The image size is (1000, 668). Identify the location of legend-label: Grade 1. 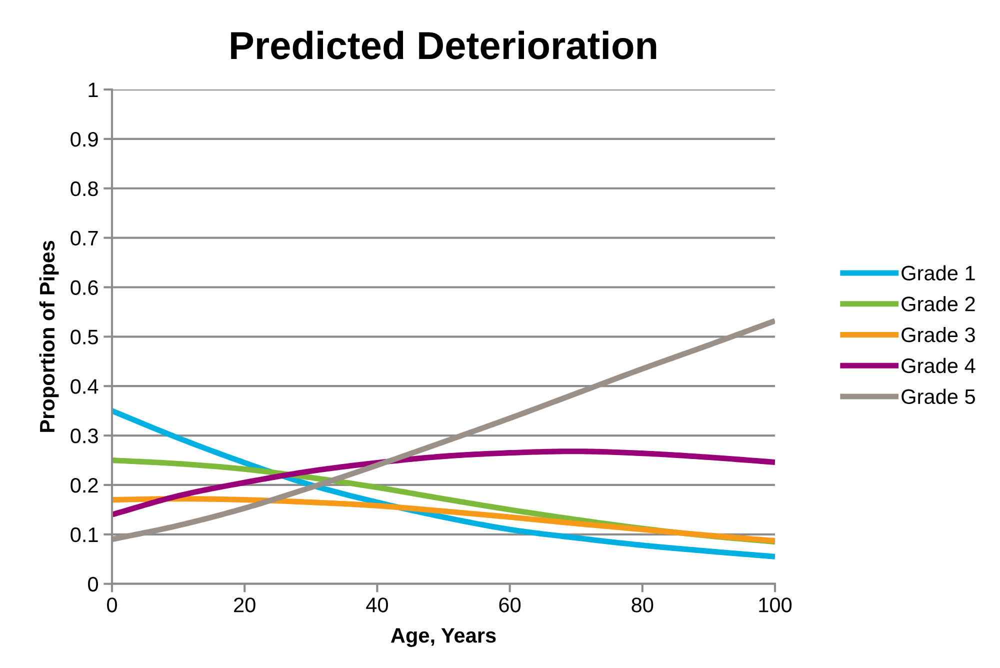
(938, 273).